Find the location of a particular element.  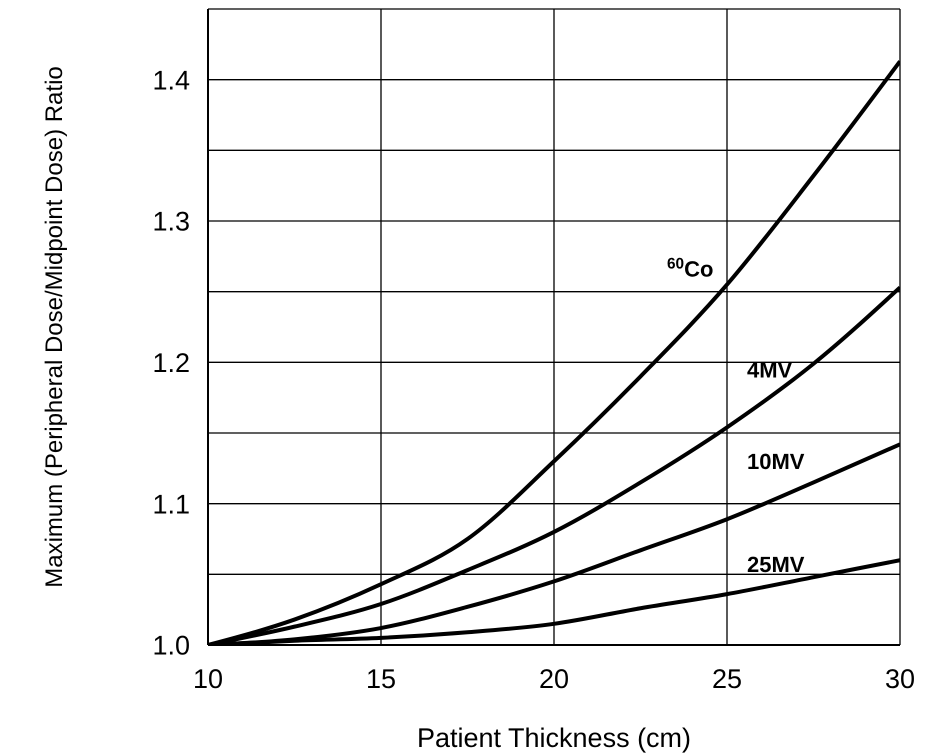

x-tick-label: 20 is located at coordinates (554, 679).